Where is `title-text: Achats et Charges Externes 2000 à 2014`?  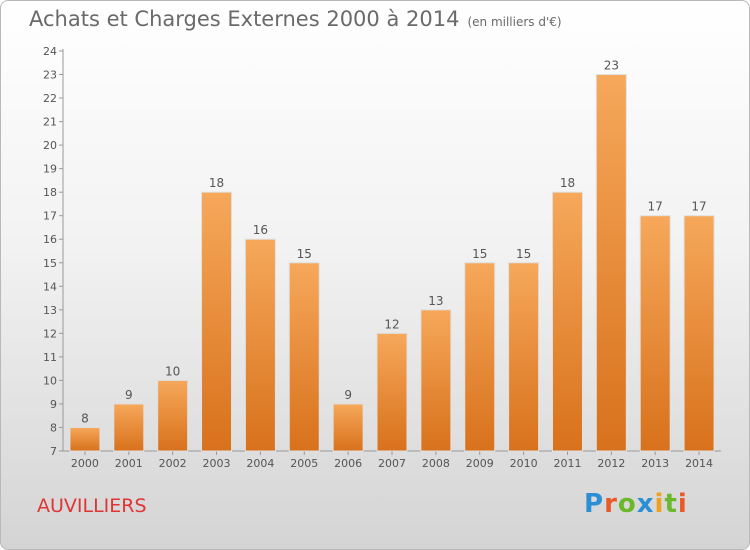
title-text: Achats et Charges Externes 2000 à 2014 is located at coordinates (244, 19).